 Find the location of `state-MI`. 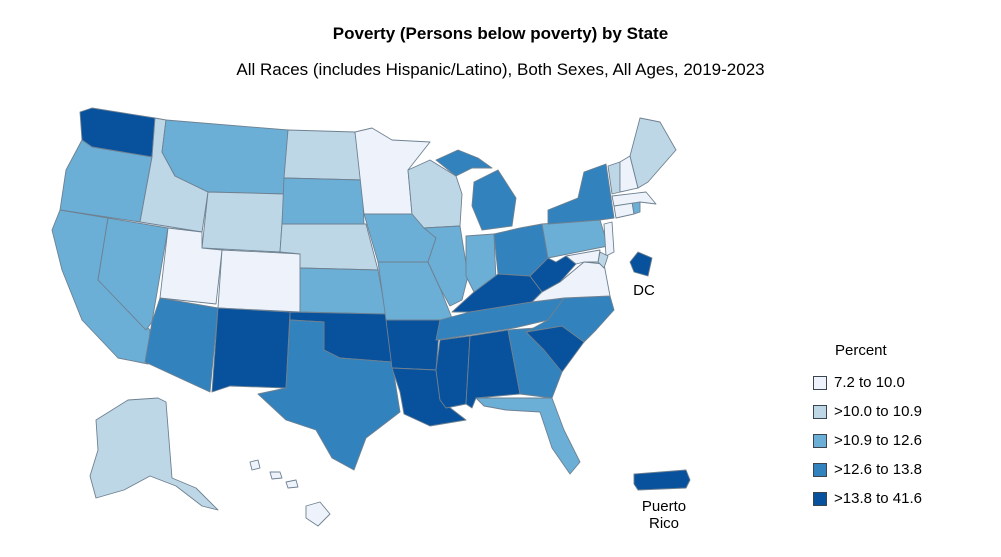

state-MI is located at coordinates (476, 190).